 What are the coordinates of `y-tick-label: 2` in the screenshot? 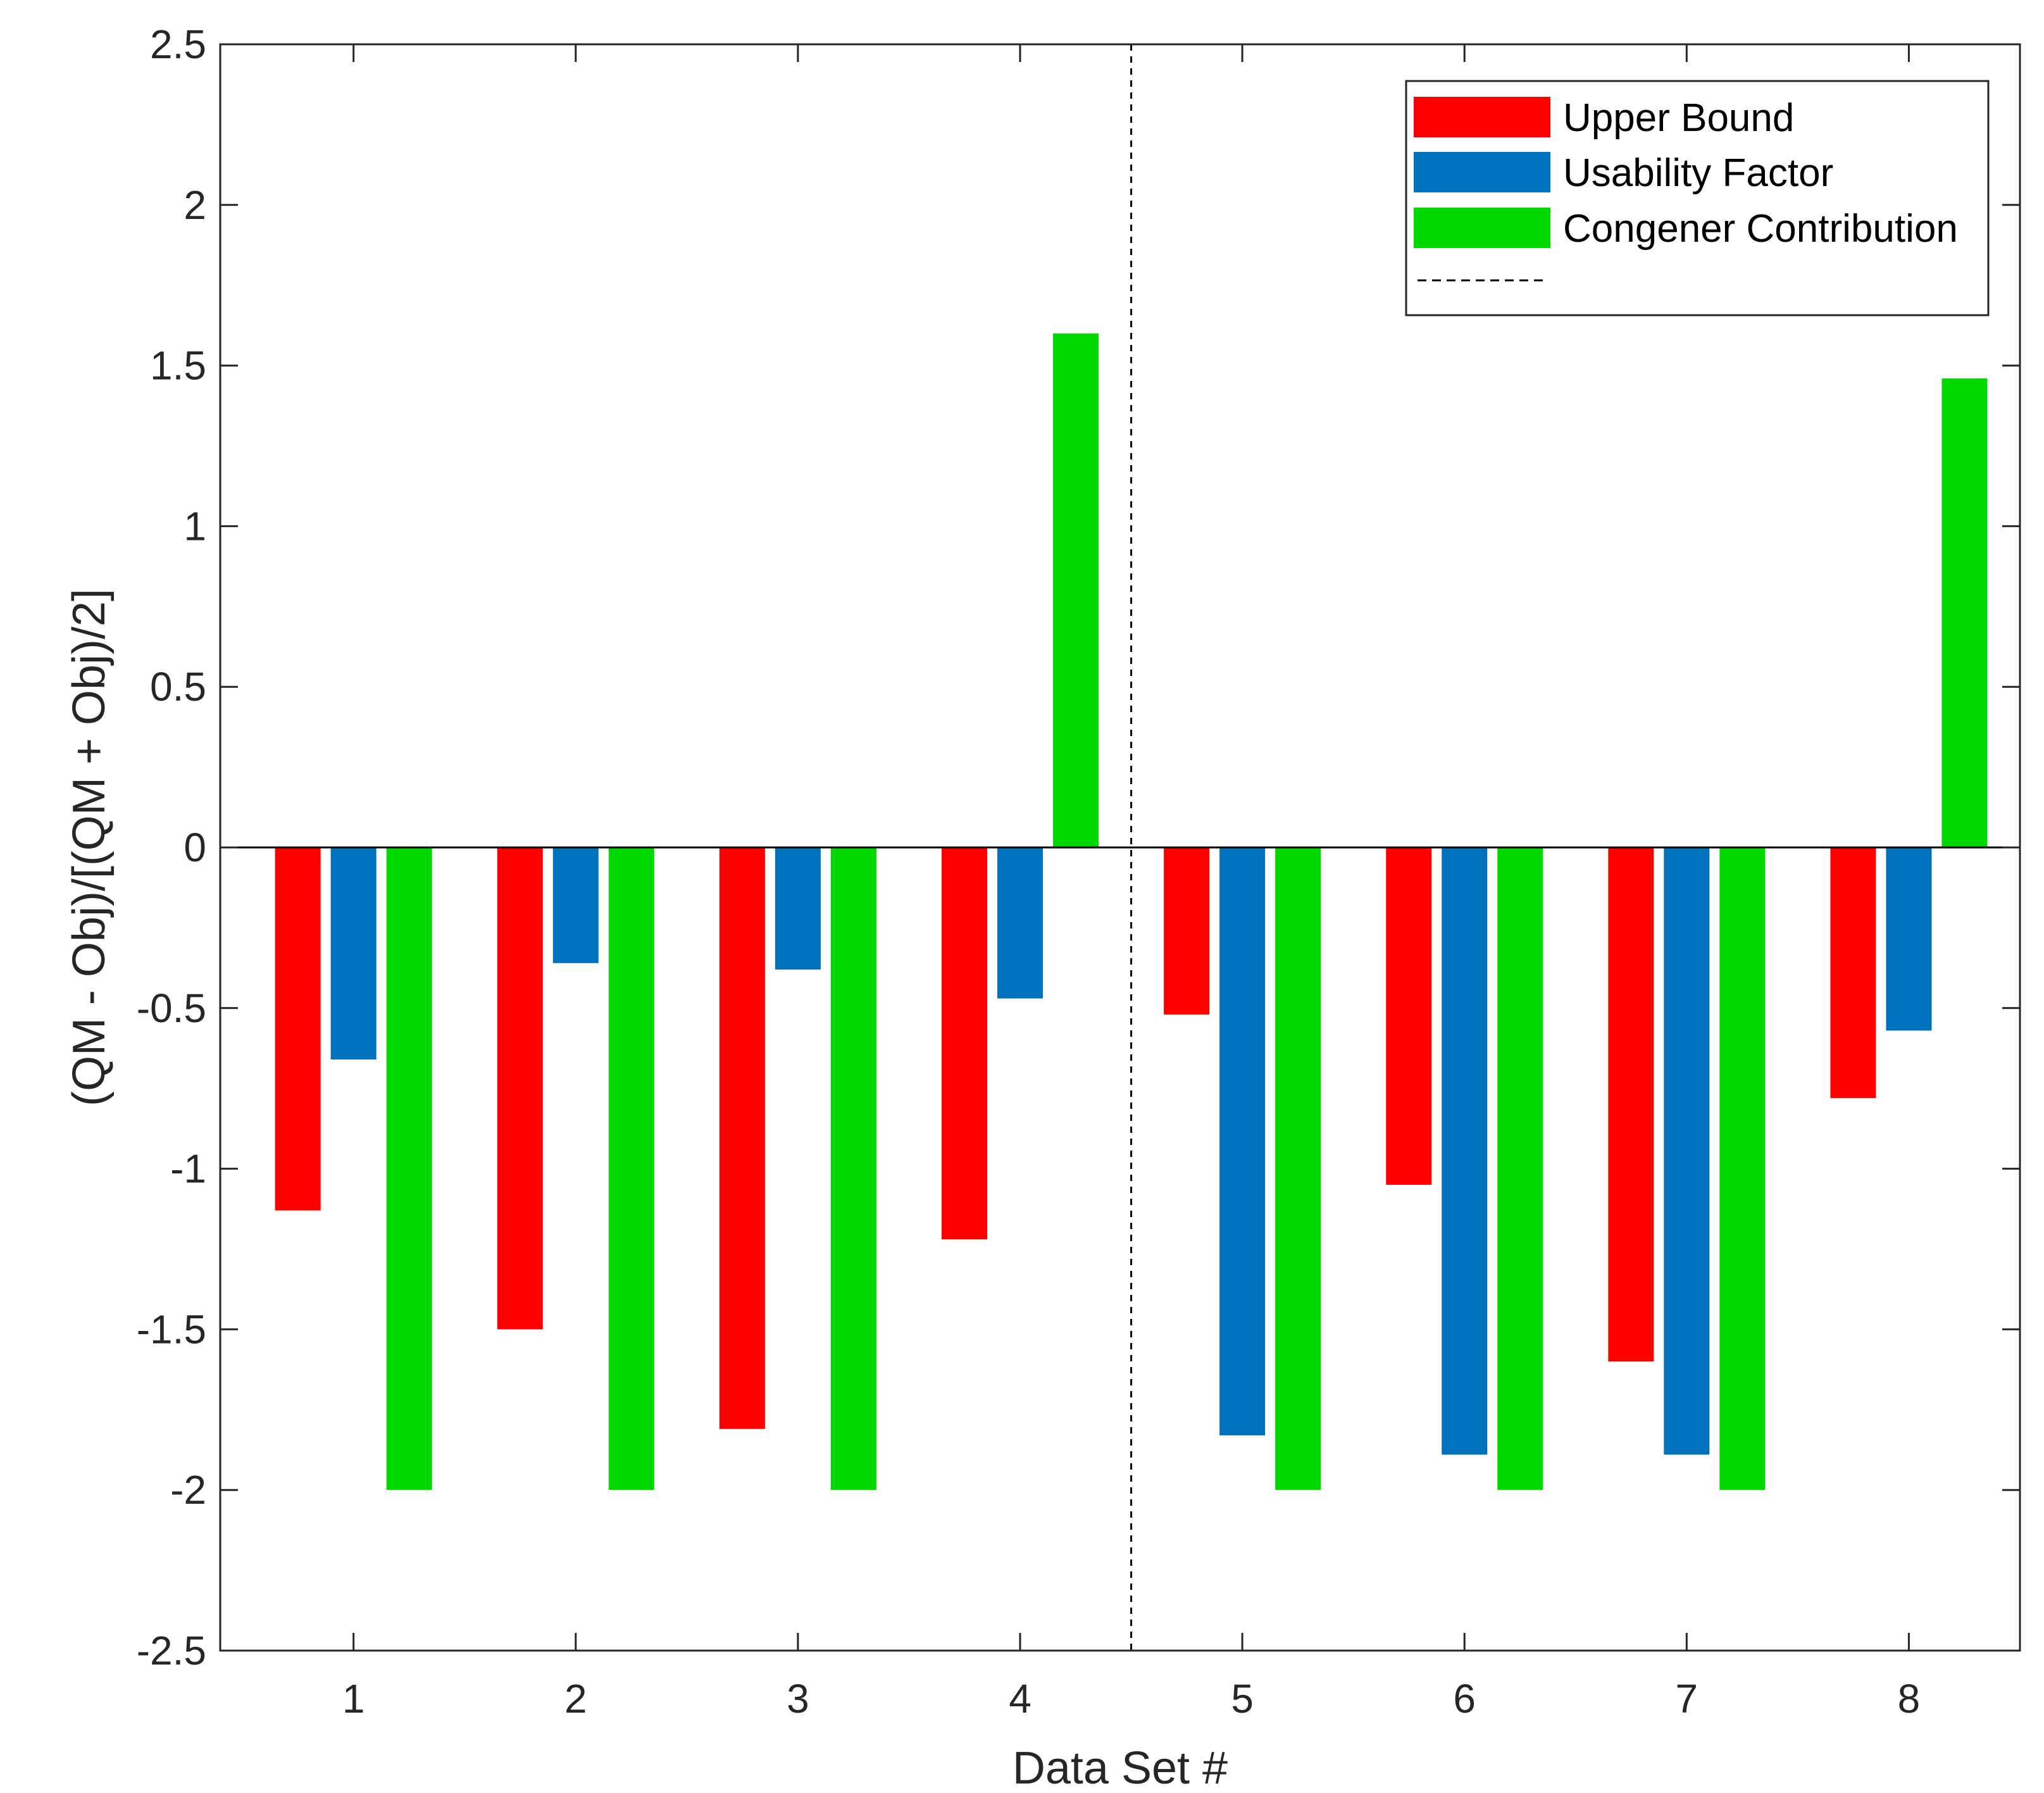 It's located at (195, 205).